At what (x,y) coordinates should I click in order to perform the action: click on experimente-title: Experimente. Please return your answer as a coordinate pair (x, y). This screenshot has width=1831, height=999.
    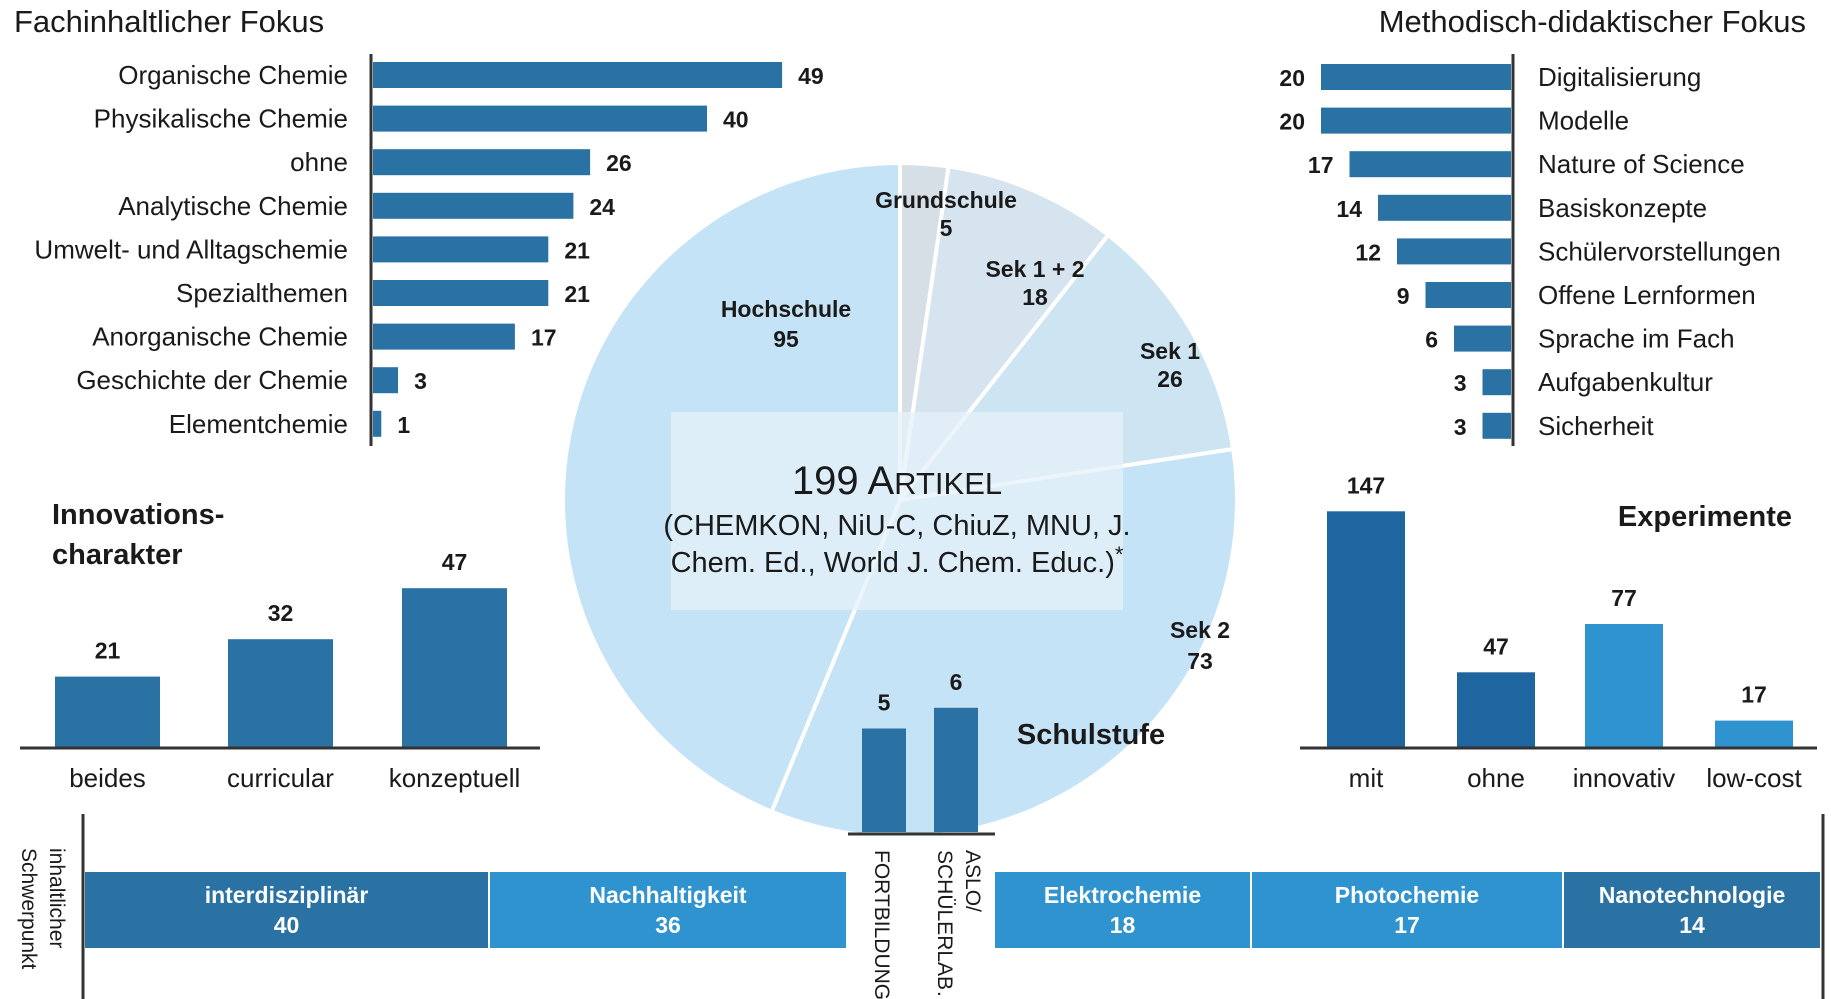
    Looking at the image, I should click on (1705, 517).